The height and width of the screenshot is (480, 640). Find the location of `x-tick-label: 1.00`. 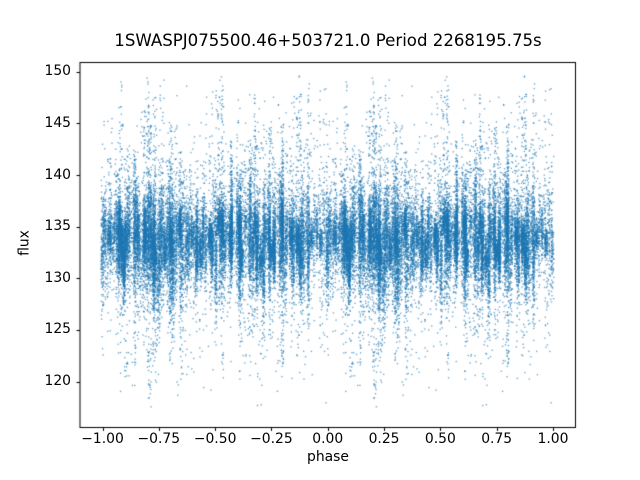

x-tick-label: 1.00 is located at coordinates (553, 439).